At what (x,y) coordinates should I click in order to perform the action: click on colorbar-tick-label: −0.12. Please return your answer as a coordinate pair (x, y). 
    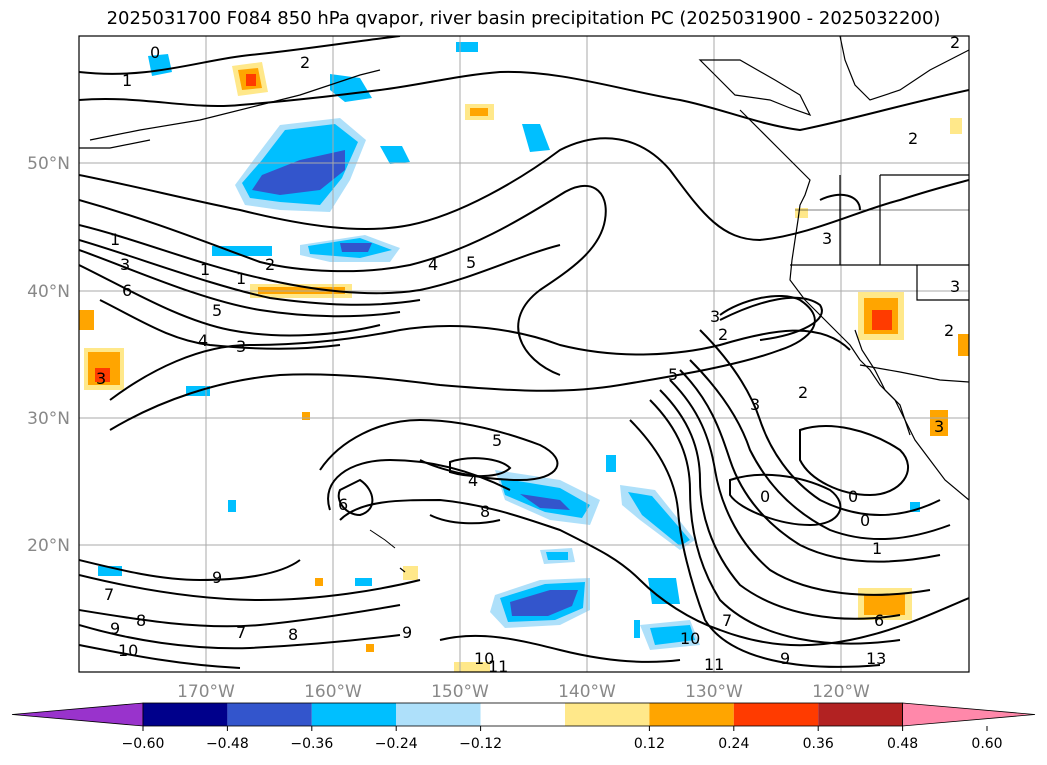
    Looking at the image, I should click on (480, 744).